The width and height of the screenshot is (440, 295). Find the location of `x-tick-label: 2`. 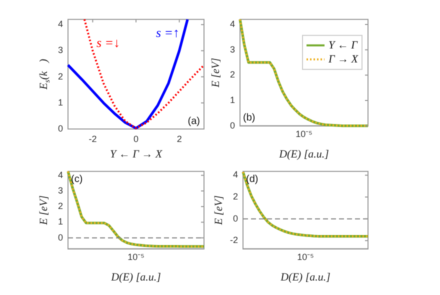

x-tick-label: 2 is located at coordinates (179, 139).